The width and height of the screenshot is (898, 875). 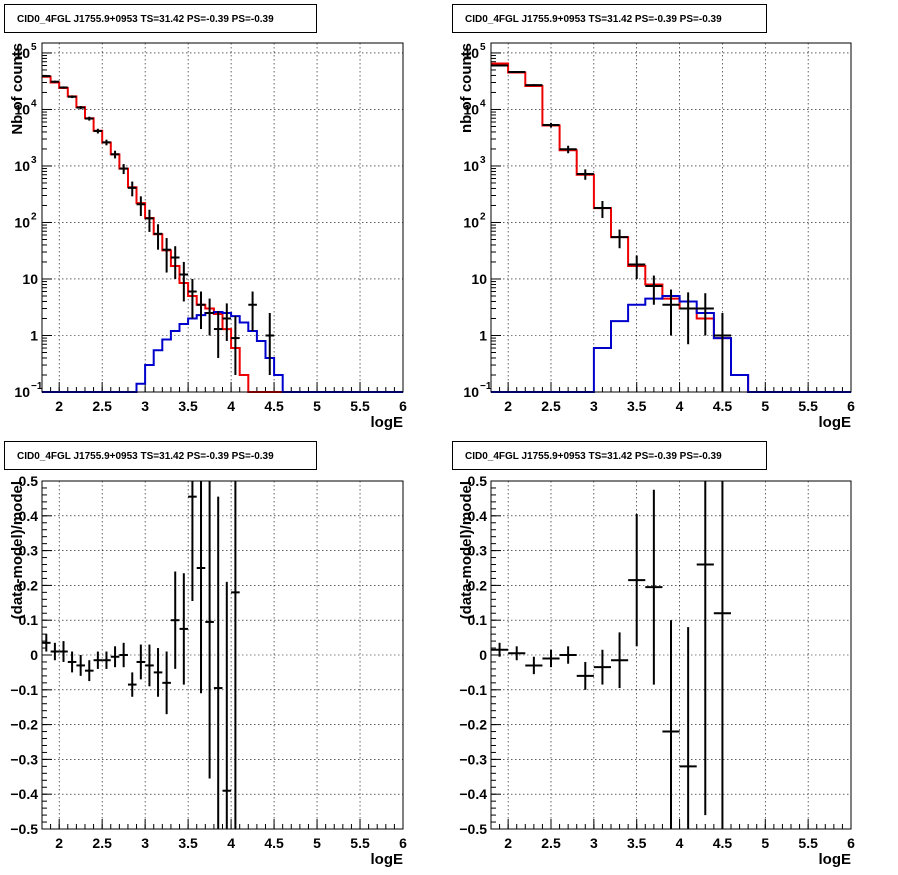 What do you see at coordinates (34, 103) in the screenshot?
I see `y-tick-exponent: 4` at bounding box center [34, 103].